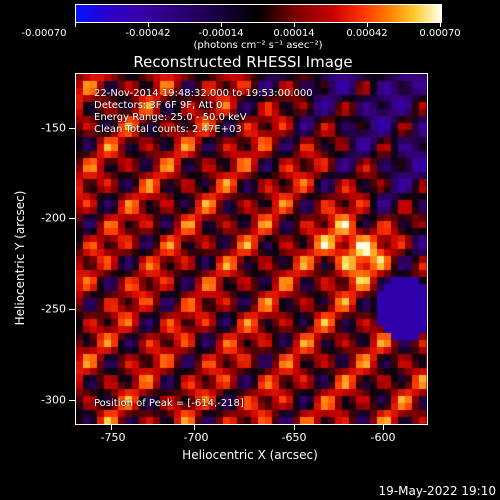  I want to click on y-tick-label: -200, so click(53, 218).